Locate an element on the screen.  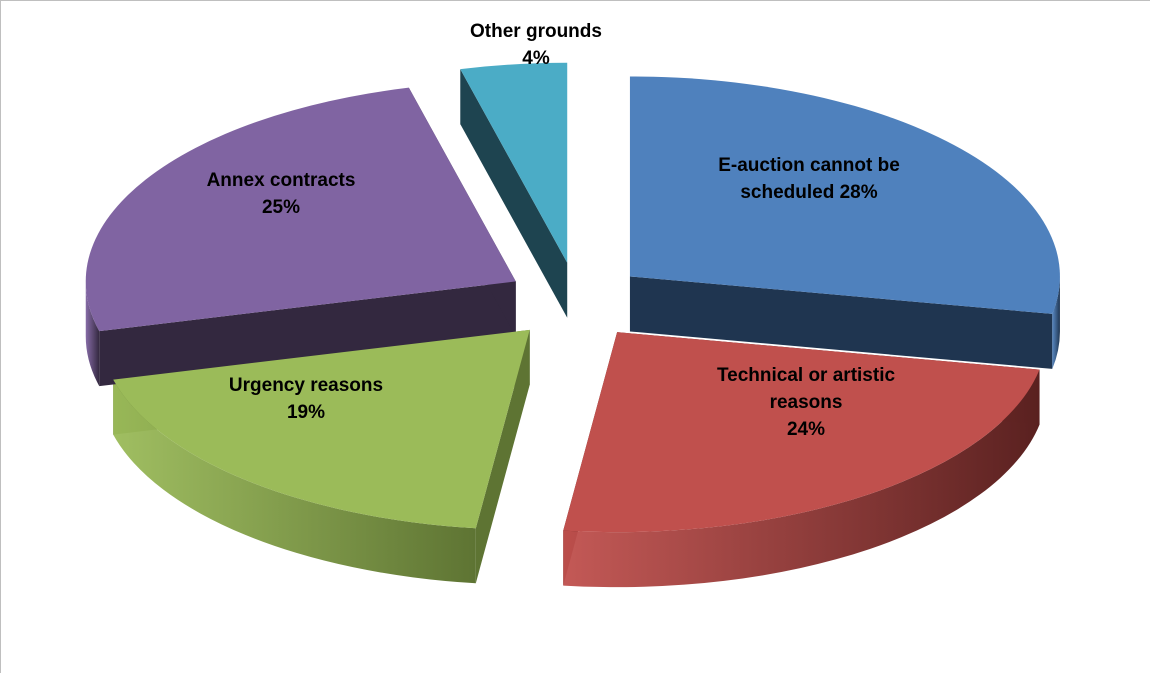
slice-label-line: 25% is located at coordinates (281, 207).